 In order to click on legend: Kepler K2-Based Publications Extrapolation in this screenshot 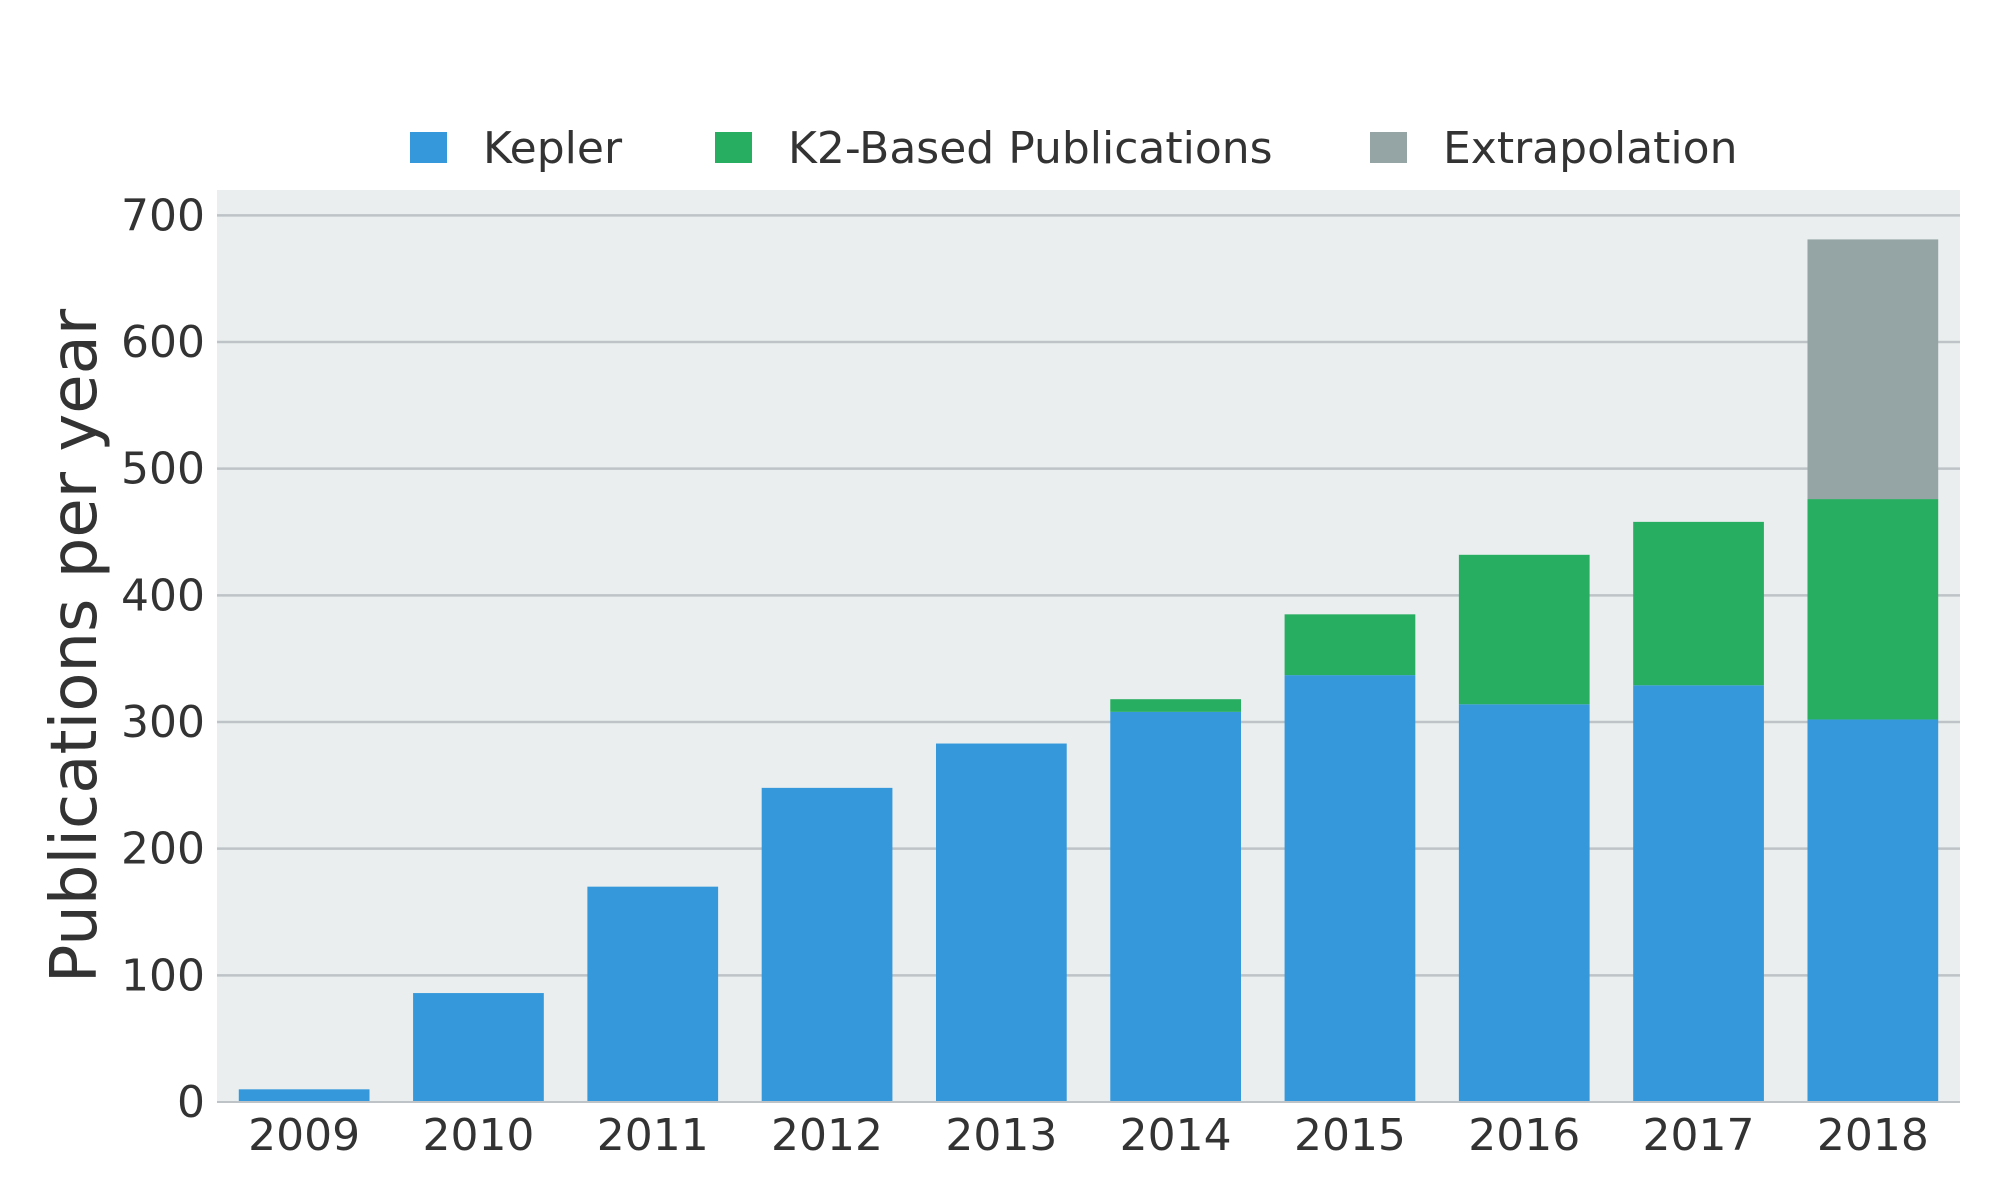, I will do `click(1073, 148)`.